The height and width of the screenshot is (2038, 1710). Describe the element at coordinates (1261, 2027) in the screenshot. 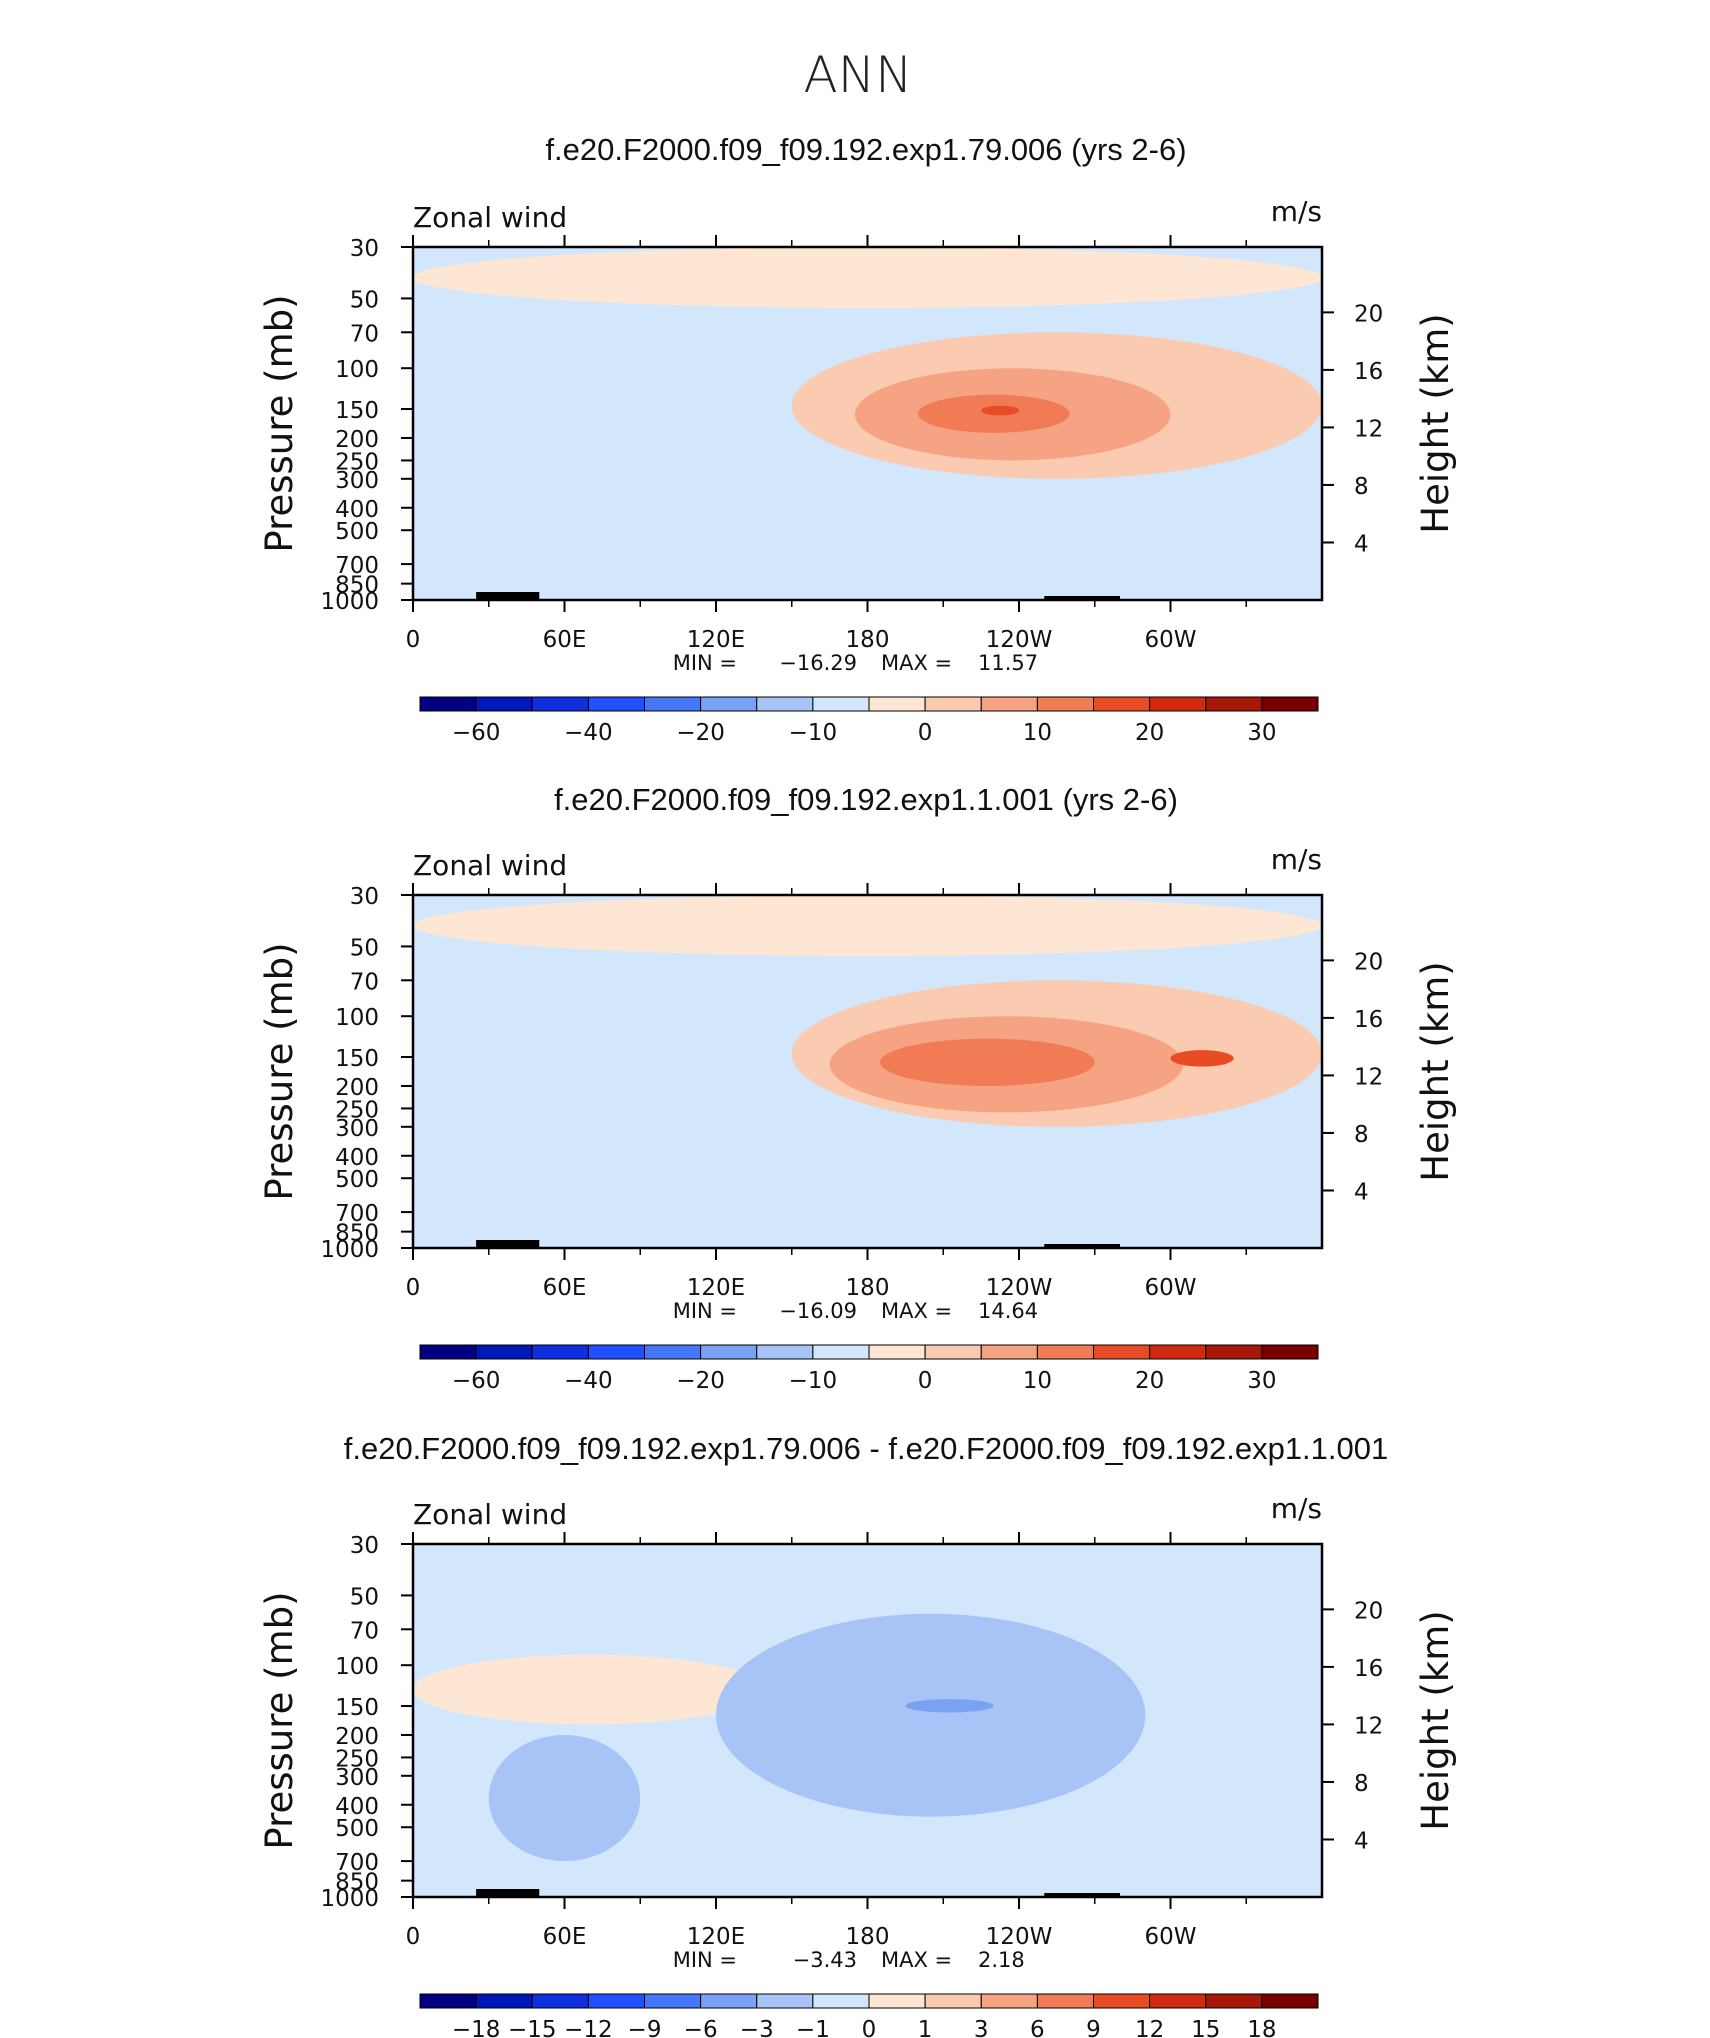

I see `colorbar-label: 18` at that location.